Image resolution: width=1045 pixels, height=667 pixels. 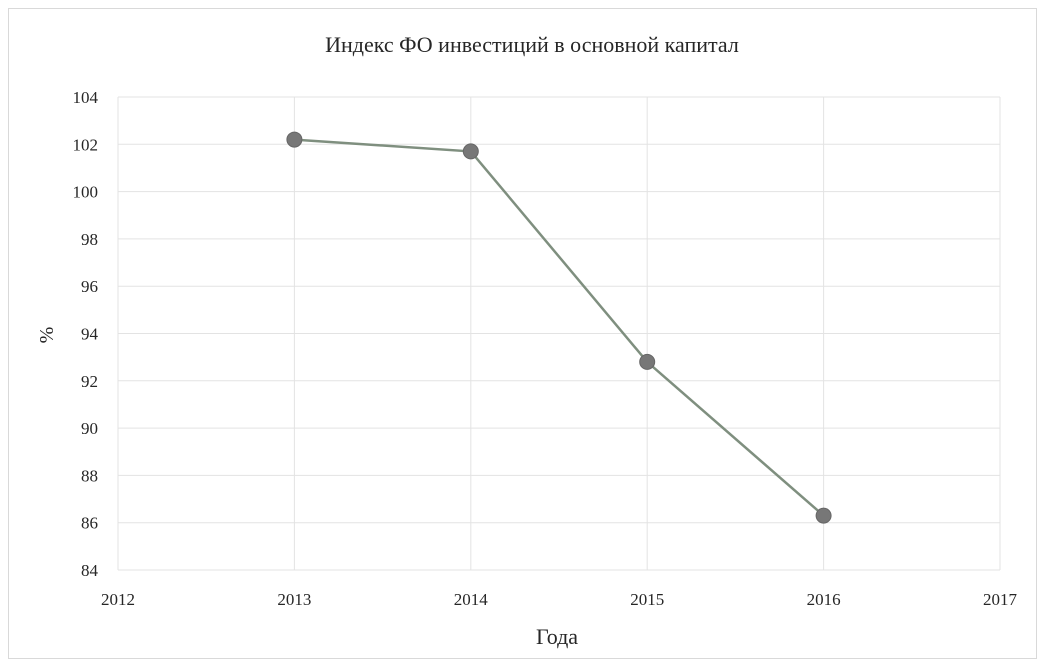 What do you see at coordinates (824, 599) in the screenshot?
I see `x-tick-label: 2016` at bounding box center [824, 599].